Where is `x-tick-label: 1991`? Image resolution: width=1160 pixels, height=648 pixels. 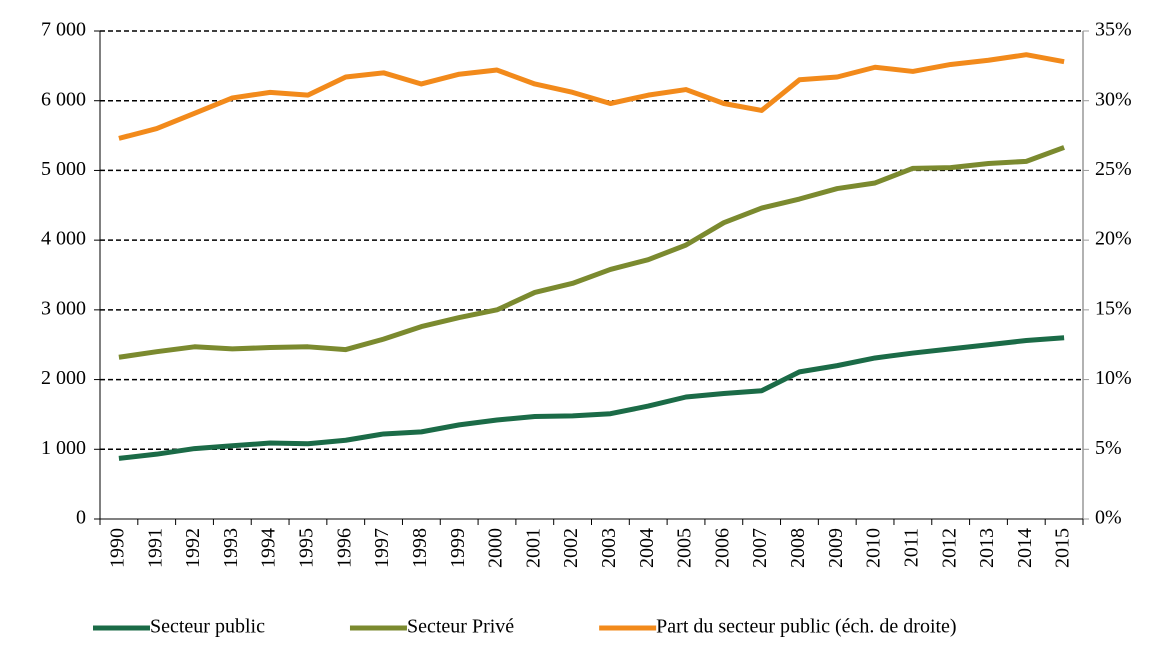 x-tick-label: 1991 is located at coordinates (155, 548).